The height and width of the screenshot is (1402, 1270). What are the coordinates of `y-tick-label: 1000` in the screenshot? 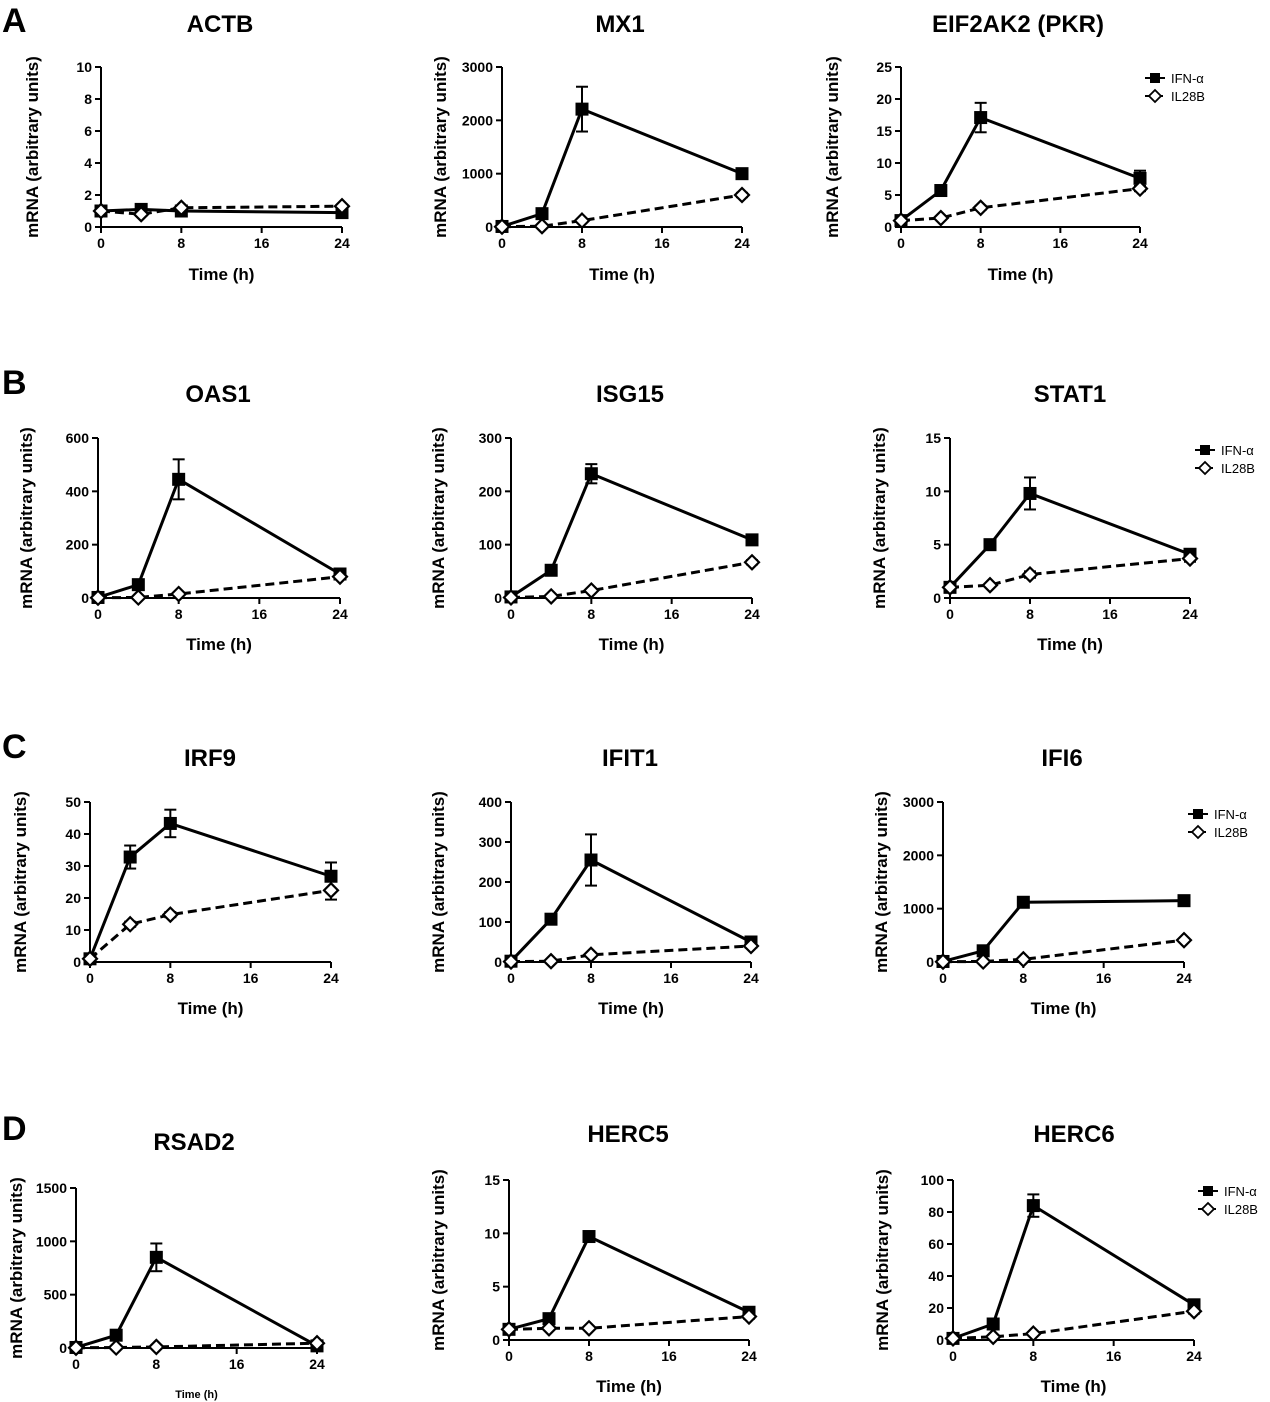 It's located at (918, 909).